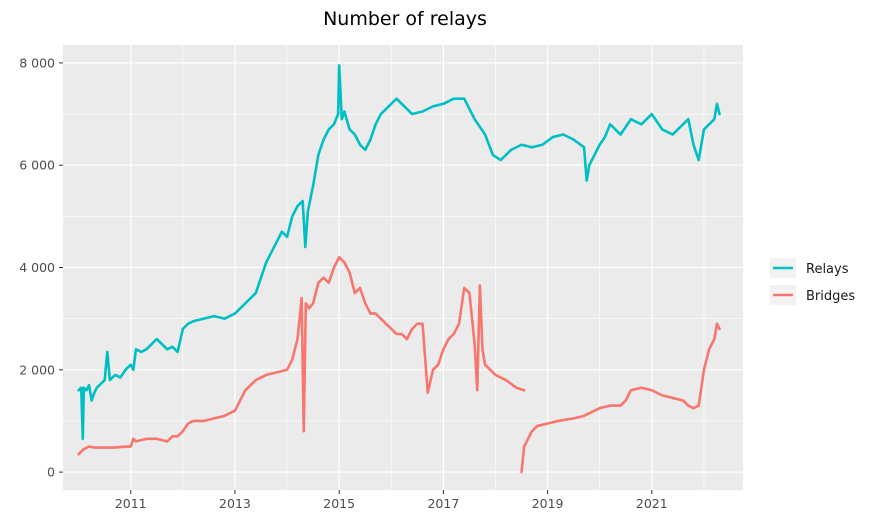 This screenshot has height=522, width=873. I want to click on legend-label: Relays, so click(827, 269).